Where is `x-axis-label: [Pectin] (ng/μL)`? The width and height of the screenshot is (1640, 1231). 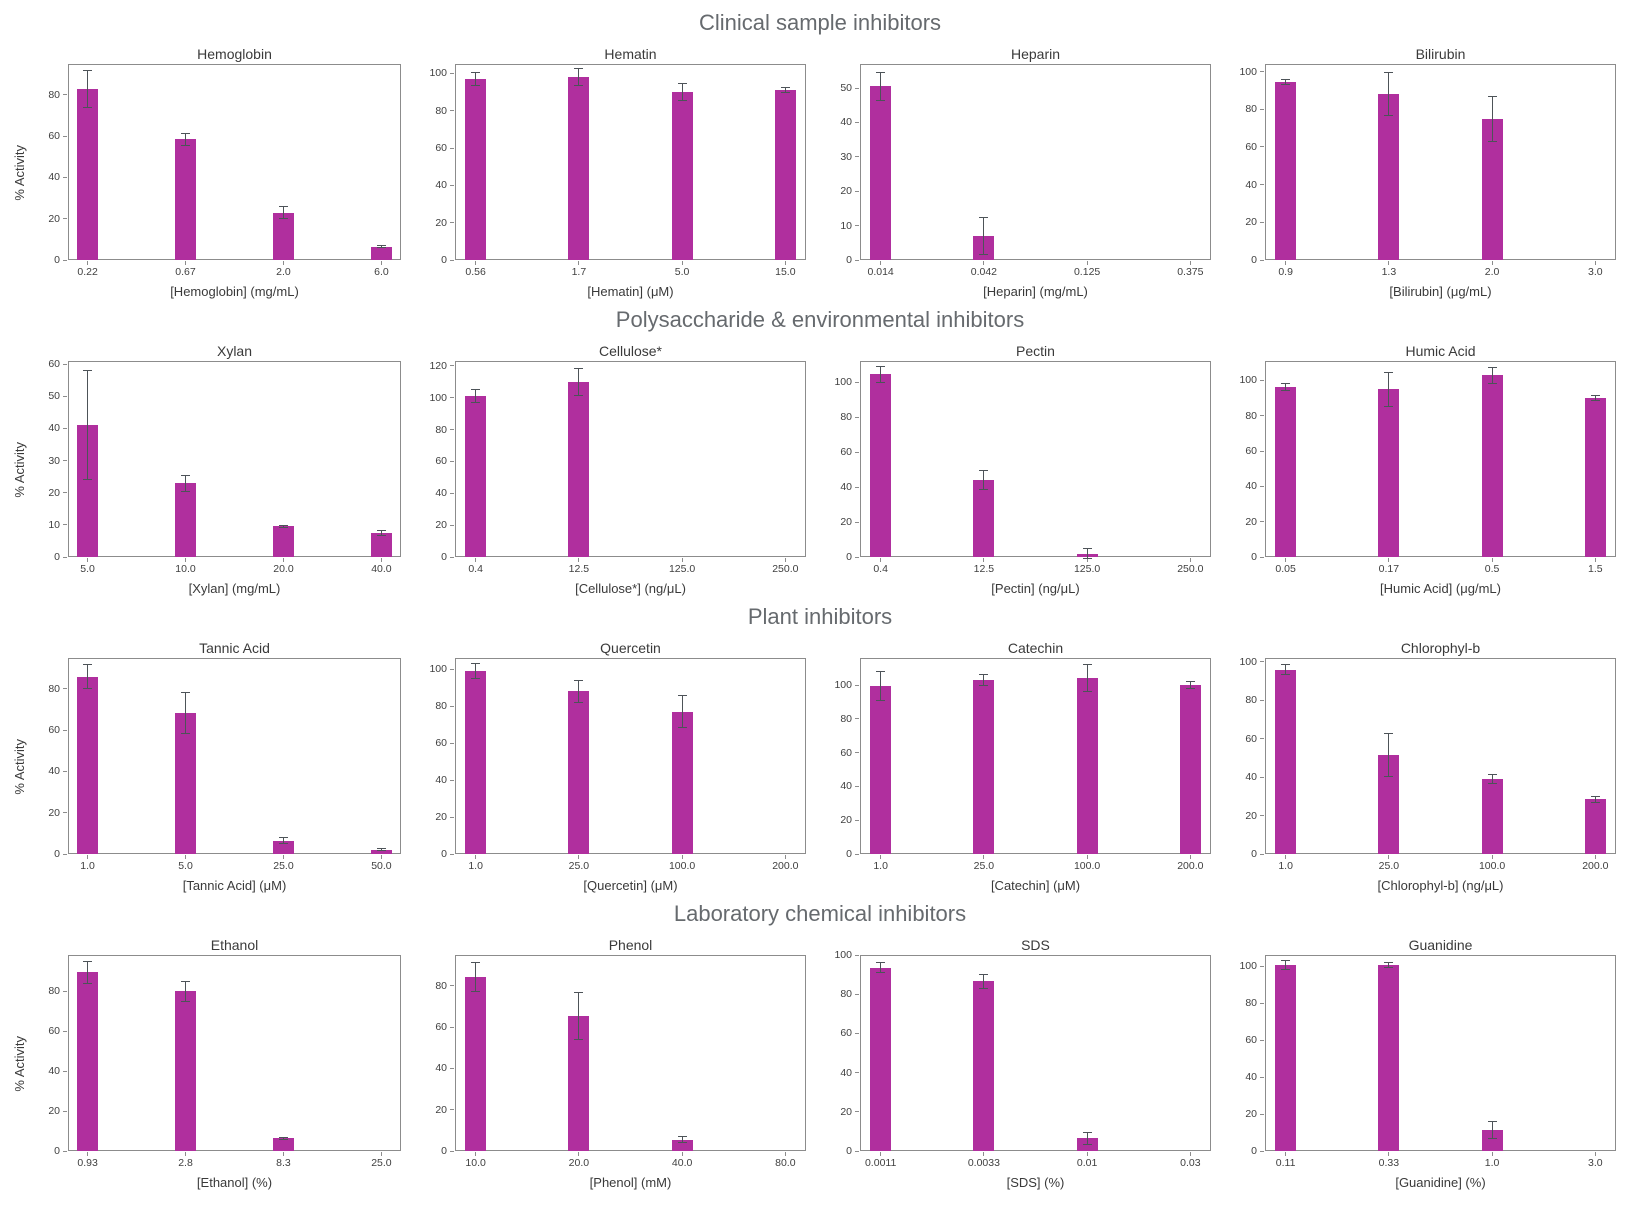
x-axis-label: [Pectin] (ng/μL) is located at coordinates (1035, 588).